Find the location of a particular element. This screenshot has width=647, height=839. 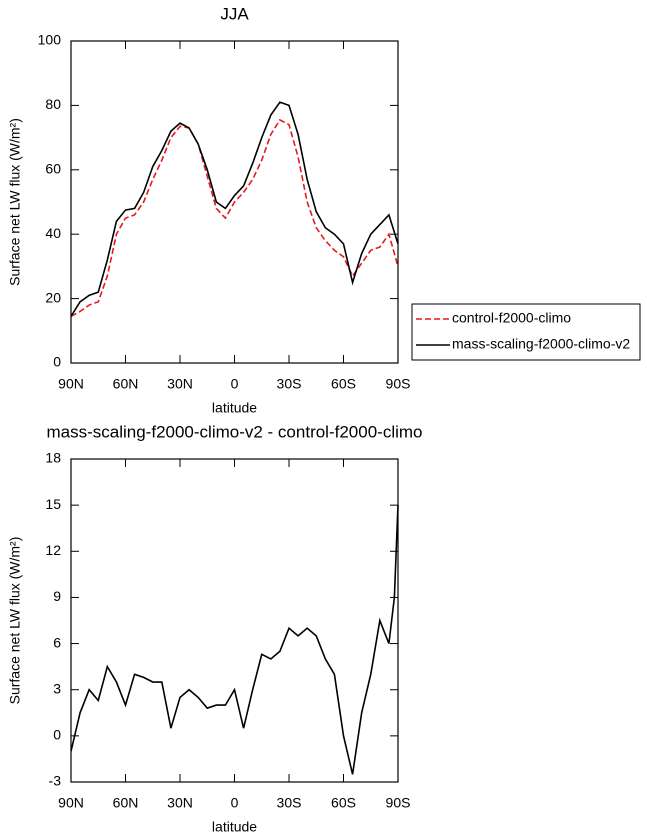

legend-label: control-f2000-climo is located at coordinates (511, 318).